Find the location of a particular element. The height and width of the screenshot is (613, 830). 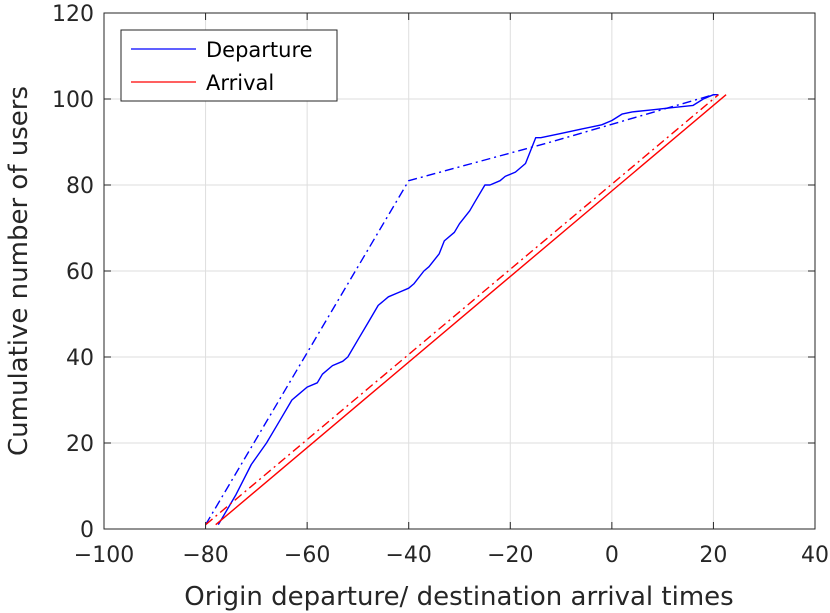

y-tick-label: 100 is located at coordinates (73, 100).